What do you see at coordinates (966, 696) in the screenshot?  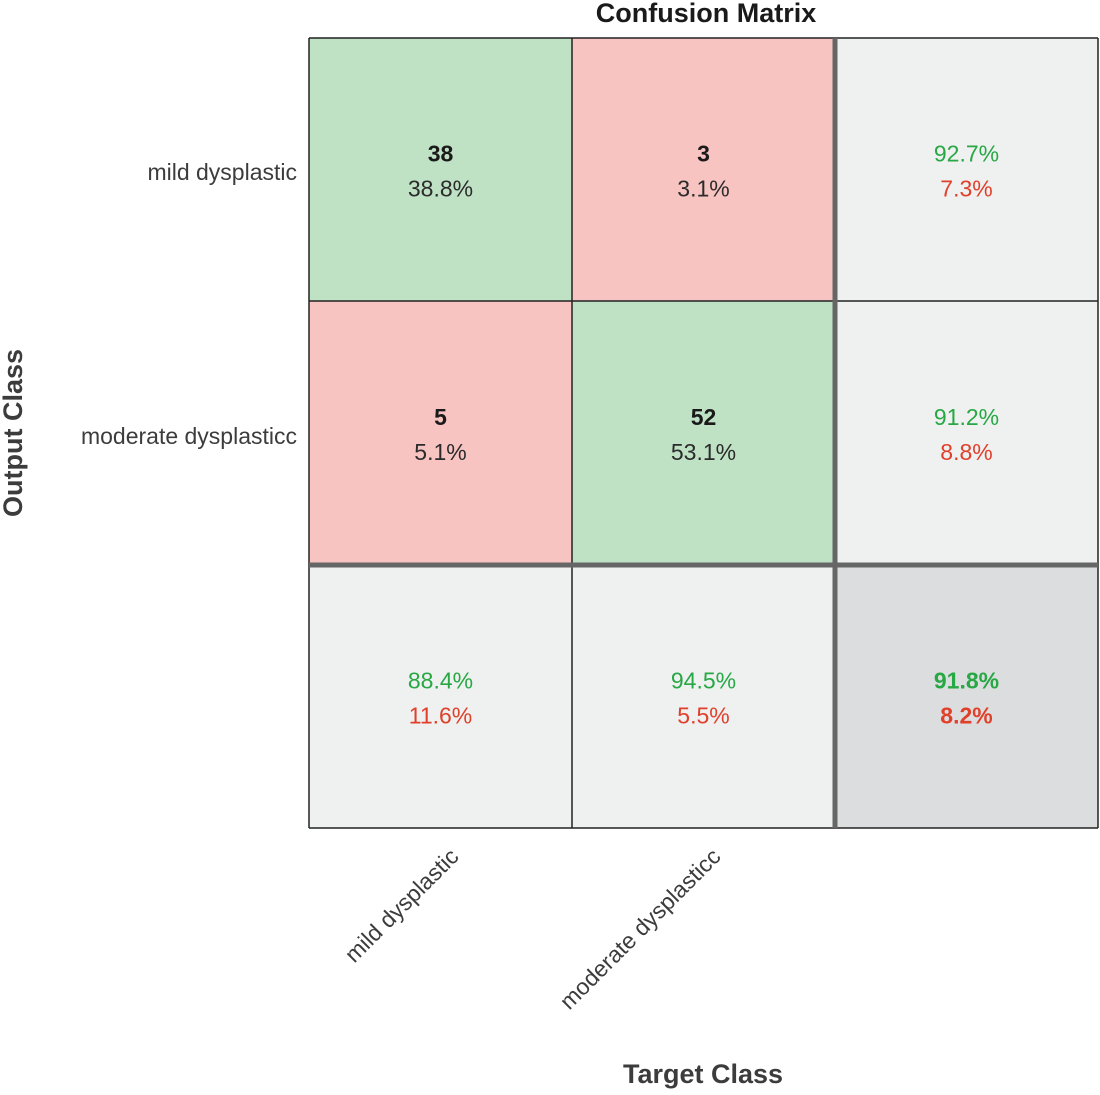 I see `overall-summary-cell` at bounding box center [966, 696].